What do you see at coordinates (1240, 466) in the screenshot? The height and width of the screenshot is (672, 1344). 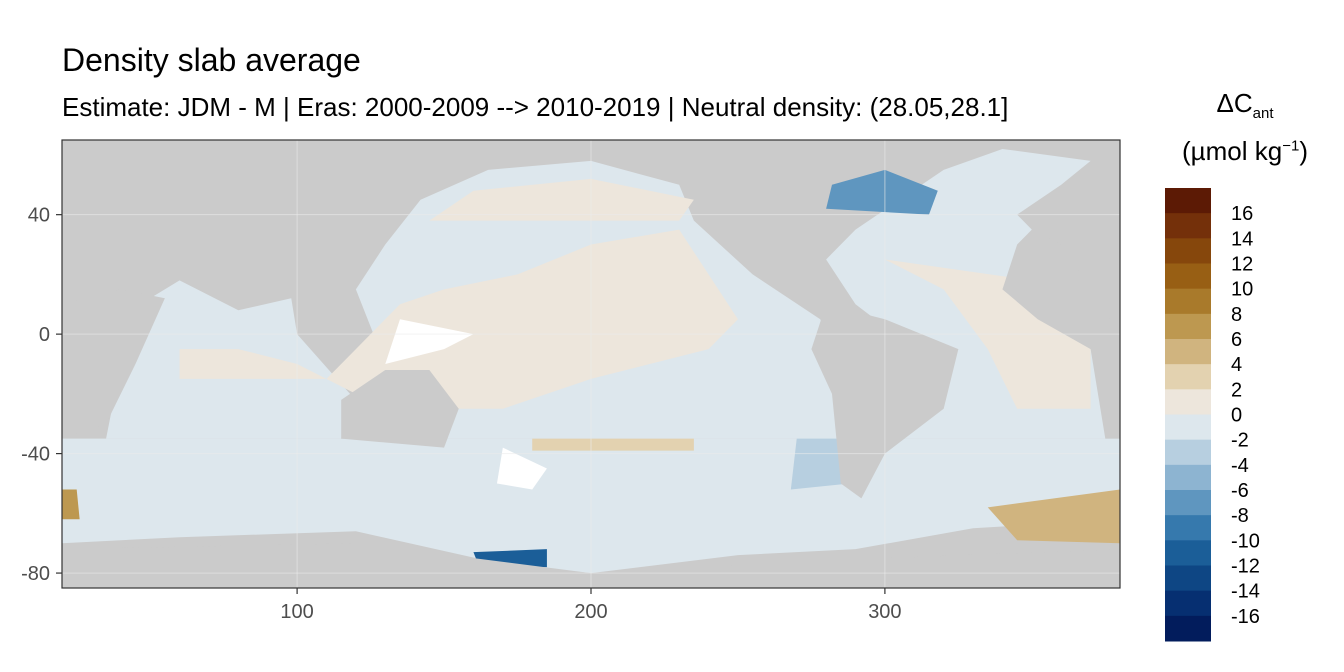 I see `legend-label: -4` at bounding box center [1240, 466].